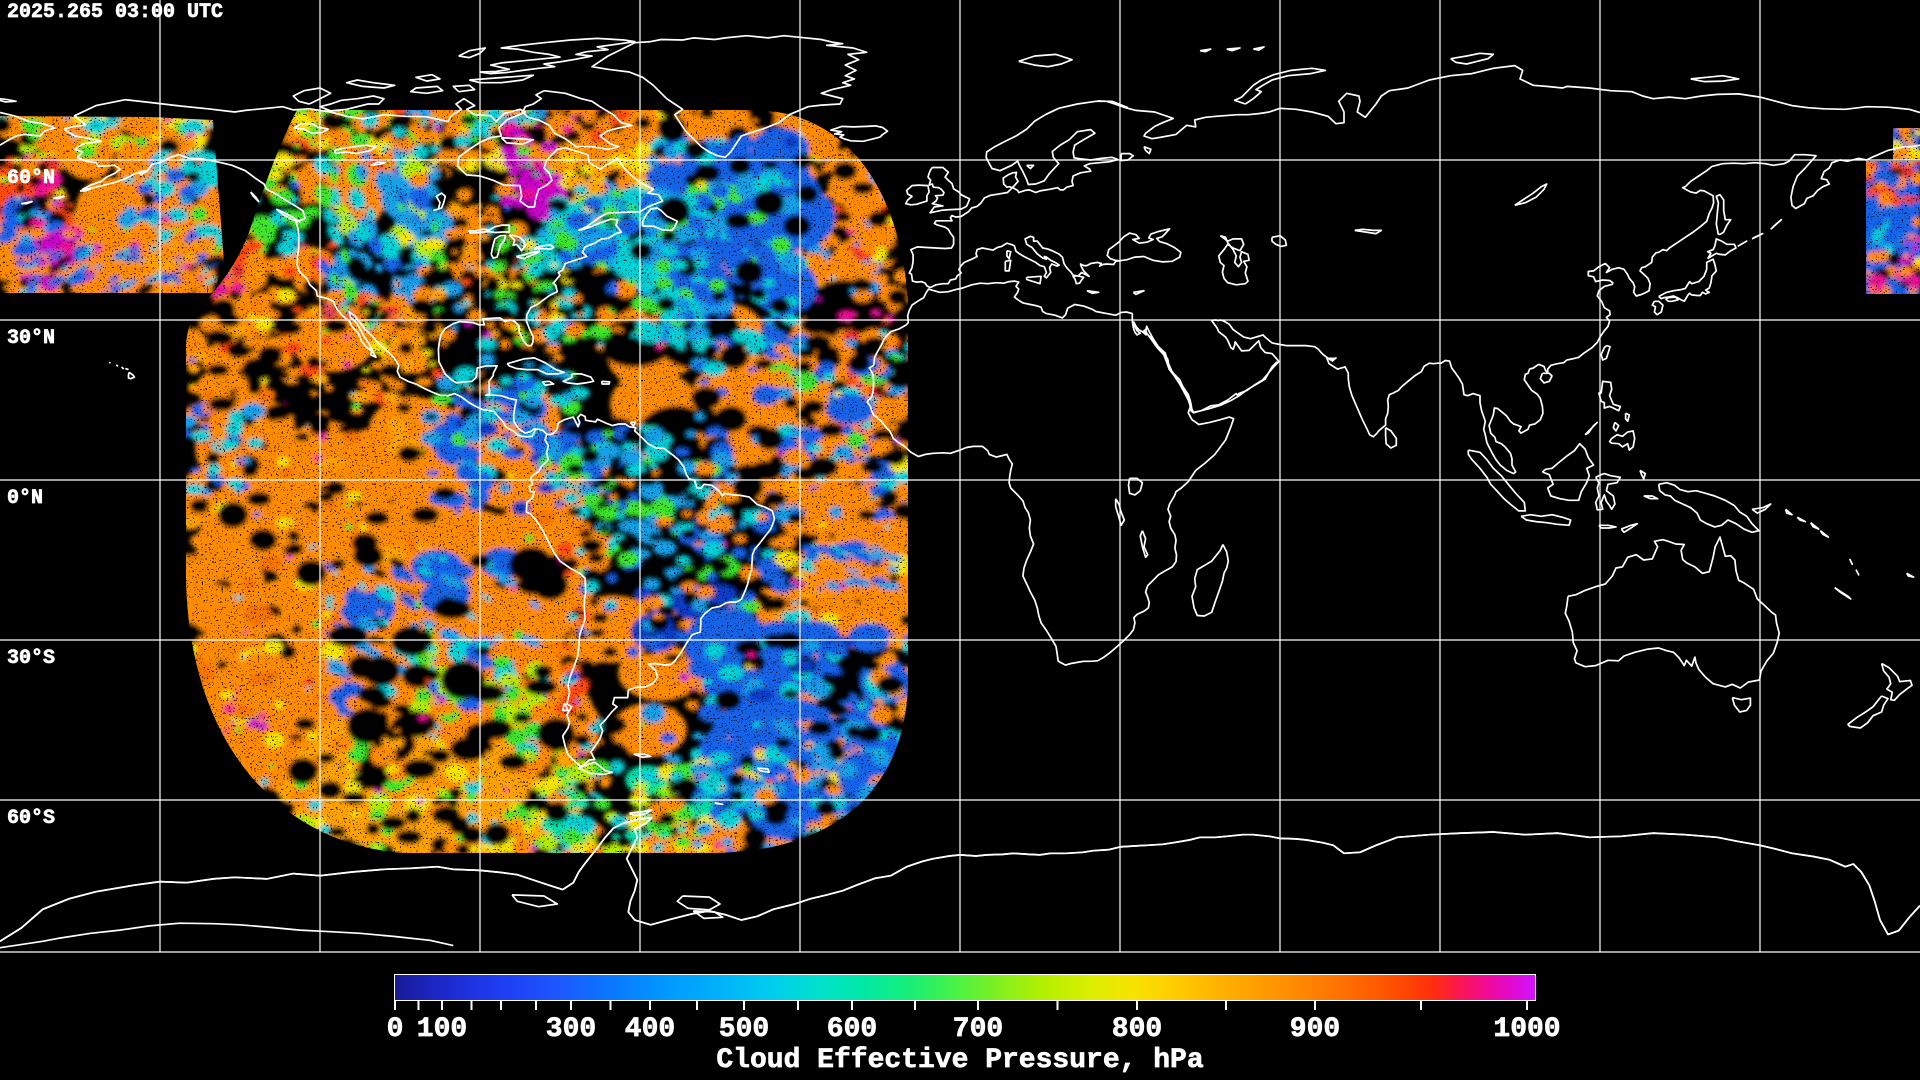  I want to click on svg-text: 700, so click(978, 1029).